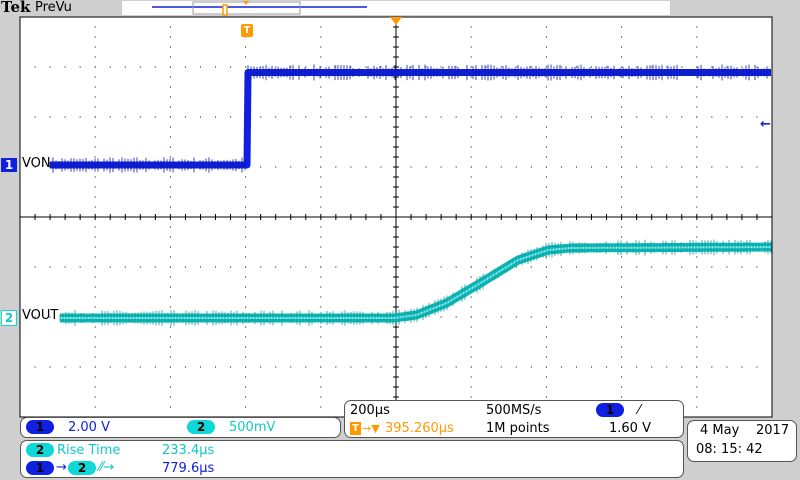 The height and width of the screenshot is (480, 800). Describe the element at coordinates (514, 410) in the screenshot. I see `sample-rate: 500MS/s` at that location.